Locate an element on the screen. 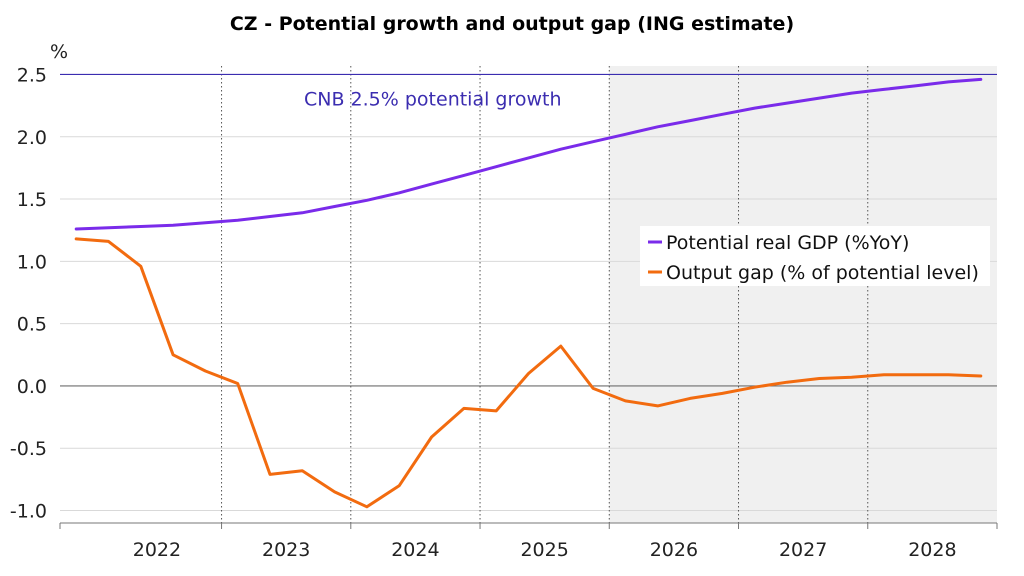 Image resolution: width=1024 pixels, height=576 pixels. x-tick-label: 2023 is located at coordinates (286, 550).